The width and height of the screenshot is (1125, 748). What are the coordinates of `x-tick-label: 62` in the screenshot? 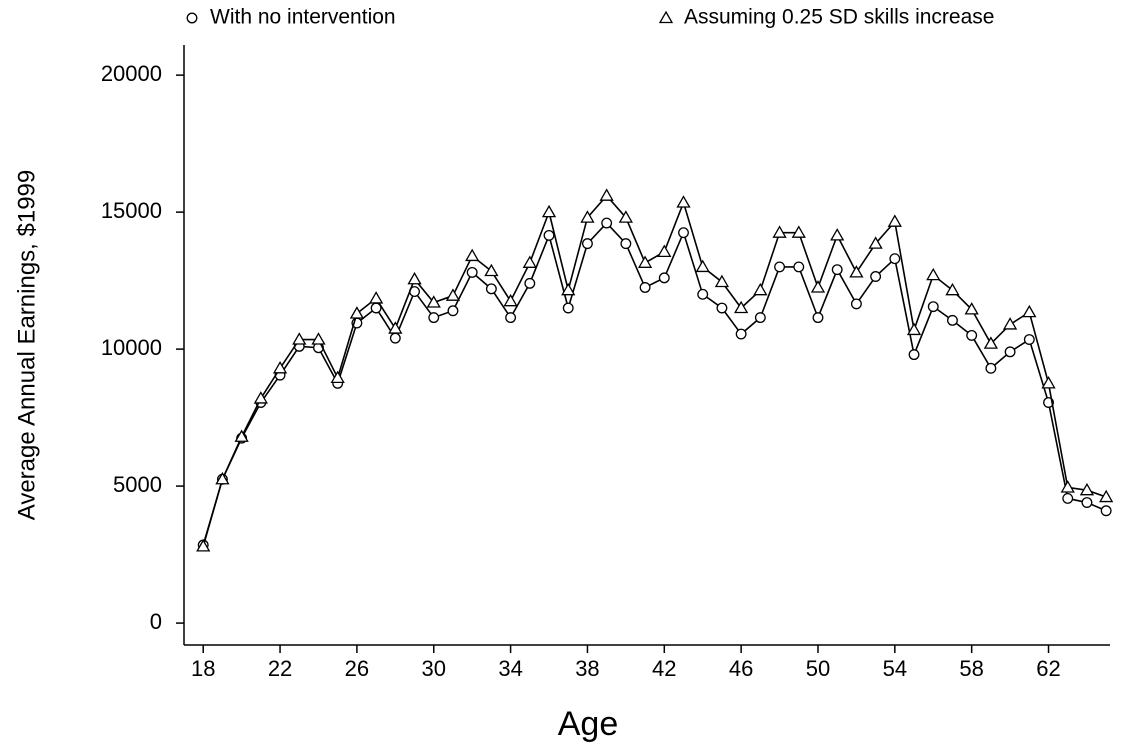 It's located at (1048, 668).